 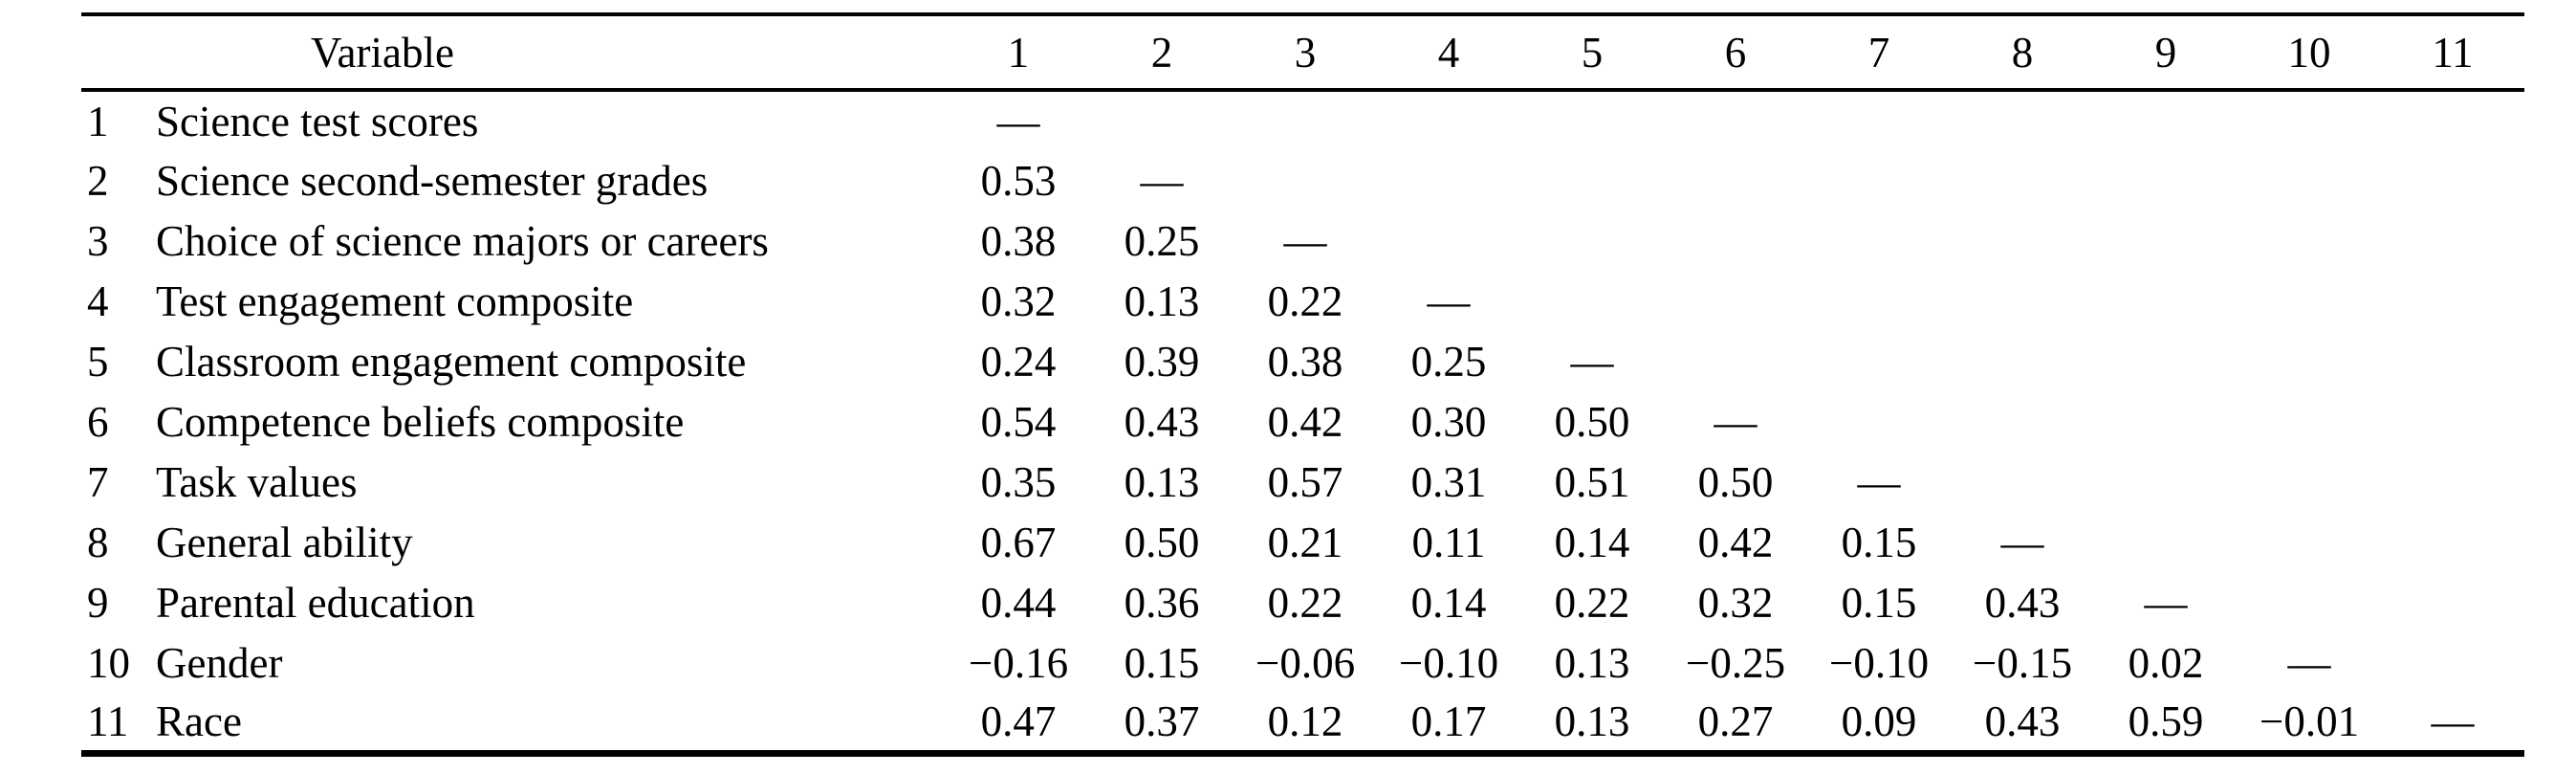 What do you see at coordinates (98, 300) in the screenshot?
I see `row-number-cell: 4` at bounding box center [98, 300].